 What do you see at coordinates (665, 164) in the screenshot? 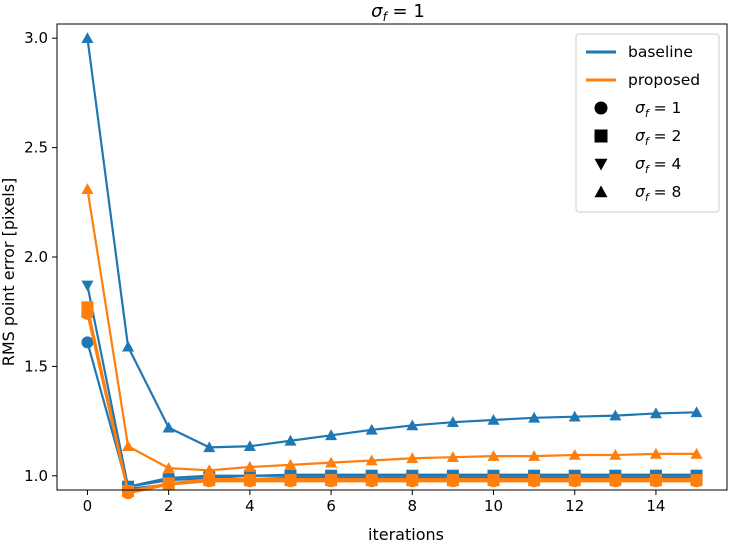
I see `legend-sigma-value: = 4` at bounding box center [665, 164].